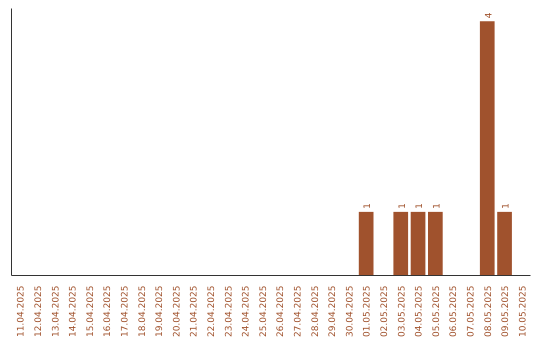 The image size is (540, 340). What do you see at coordinates (333, 312) in the screenshot?
I see `x-tick-label: 29.04.2025` at bounding box center [333, 312].